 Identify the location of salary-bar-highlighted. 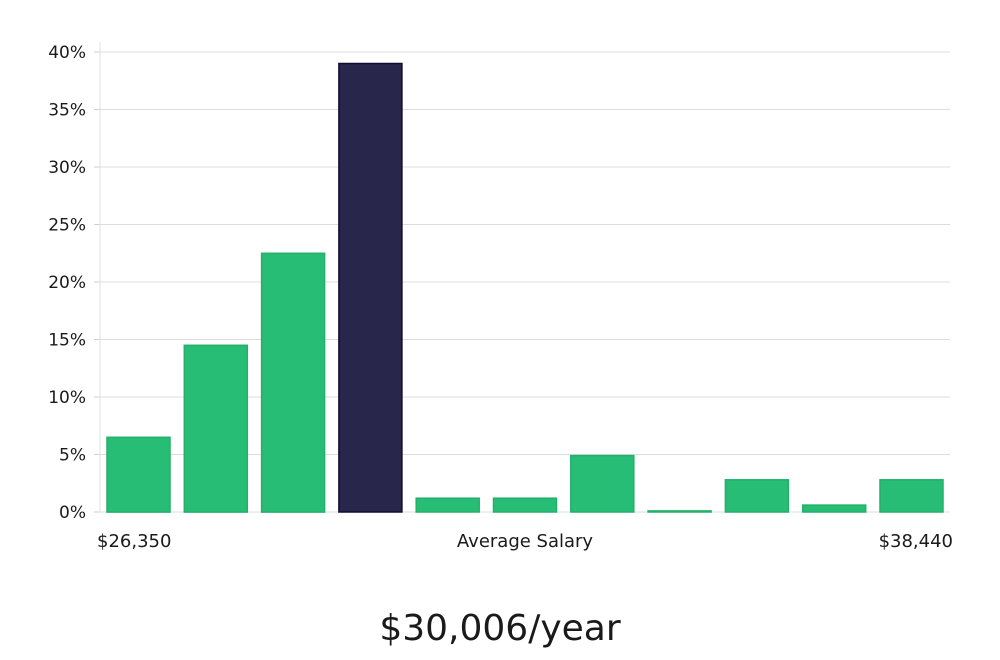
(370, 287).